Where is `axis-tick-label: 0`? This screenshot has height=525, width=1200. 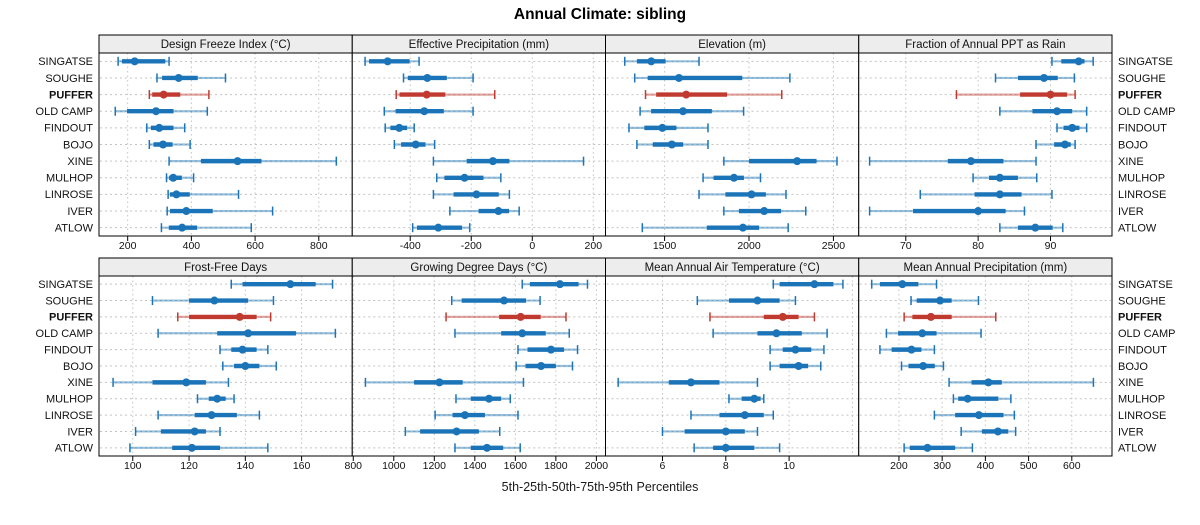 axis-tick-label: 0 is located at coordinates (532, 246).